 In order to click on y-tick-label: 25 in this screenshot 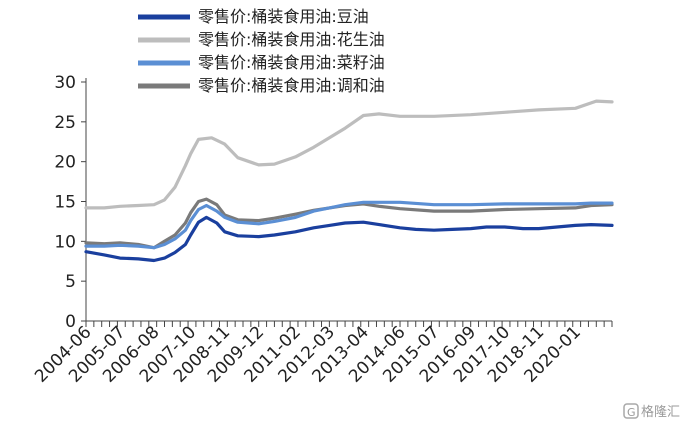, I will do `click(65, 123)`.